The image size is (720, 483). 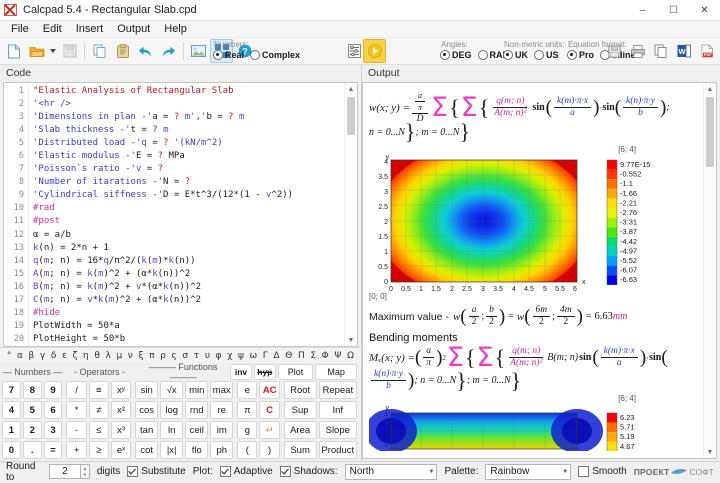 What do you see at coordinates (133, 29) in the screenshot?
I see `menu-output: Output` at bounding box center [133, 29].